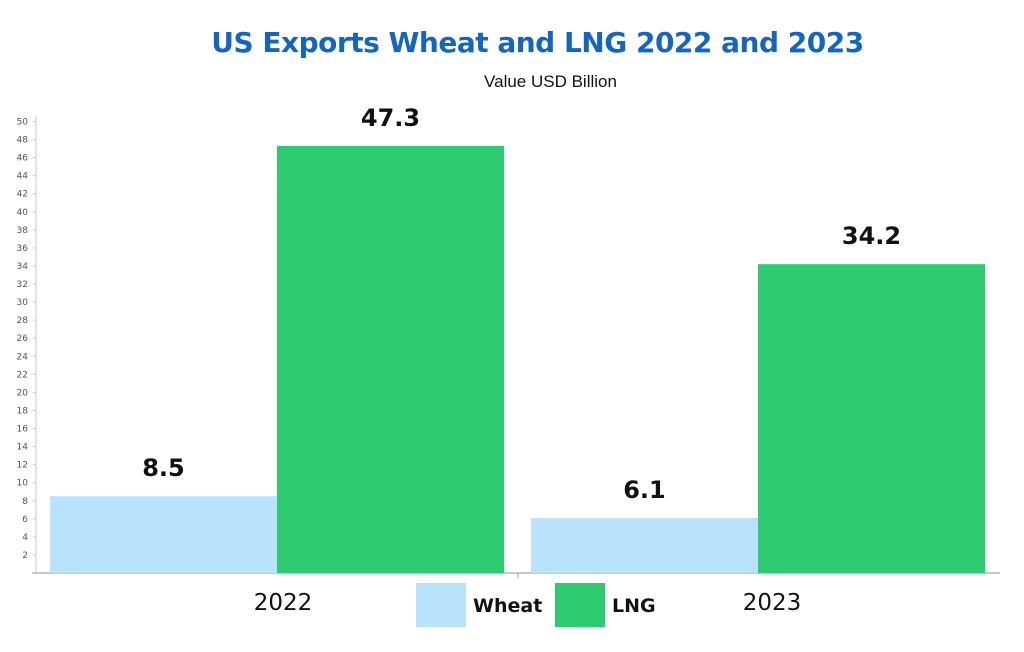 The image size is (1024, 652). What do you see at coordinates (23, 267) in the screenshot?
I see `y-tick-label: 34` at bounding box center [23, 267].